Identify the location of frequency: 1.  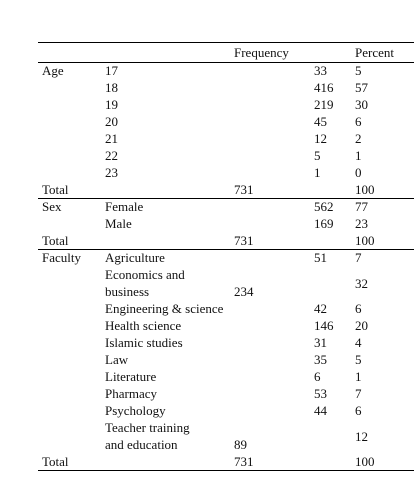
(317, 172).